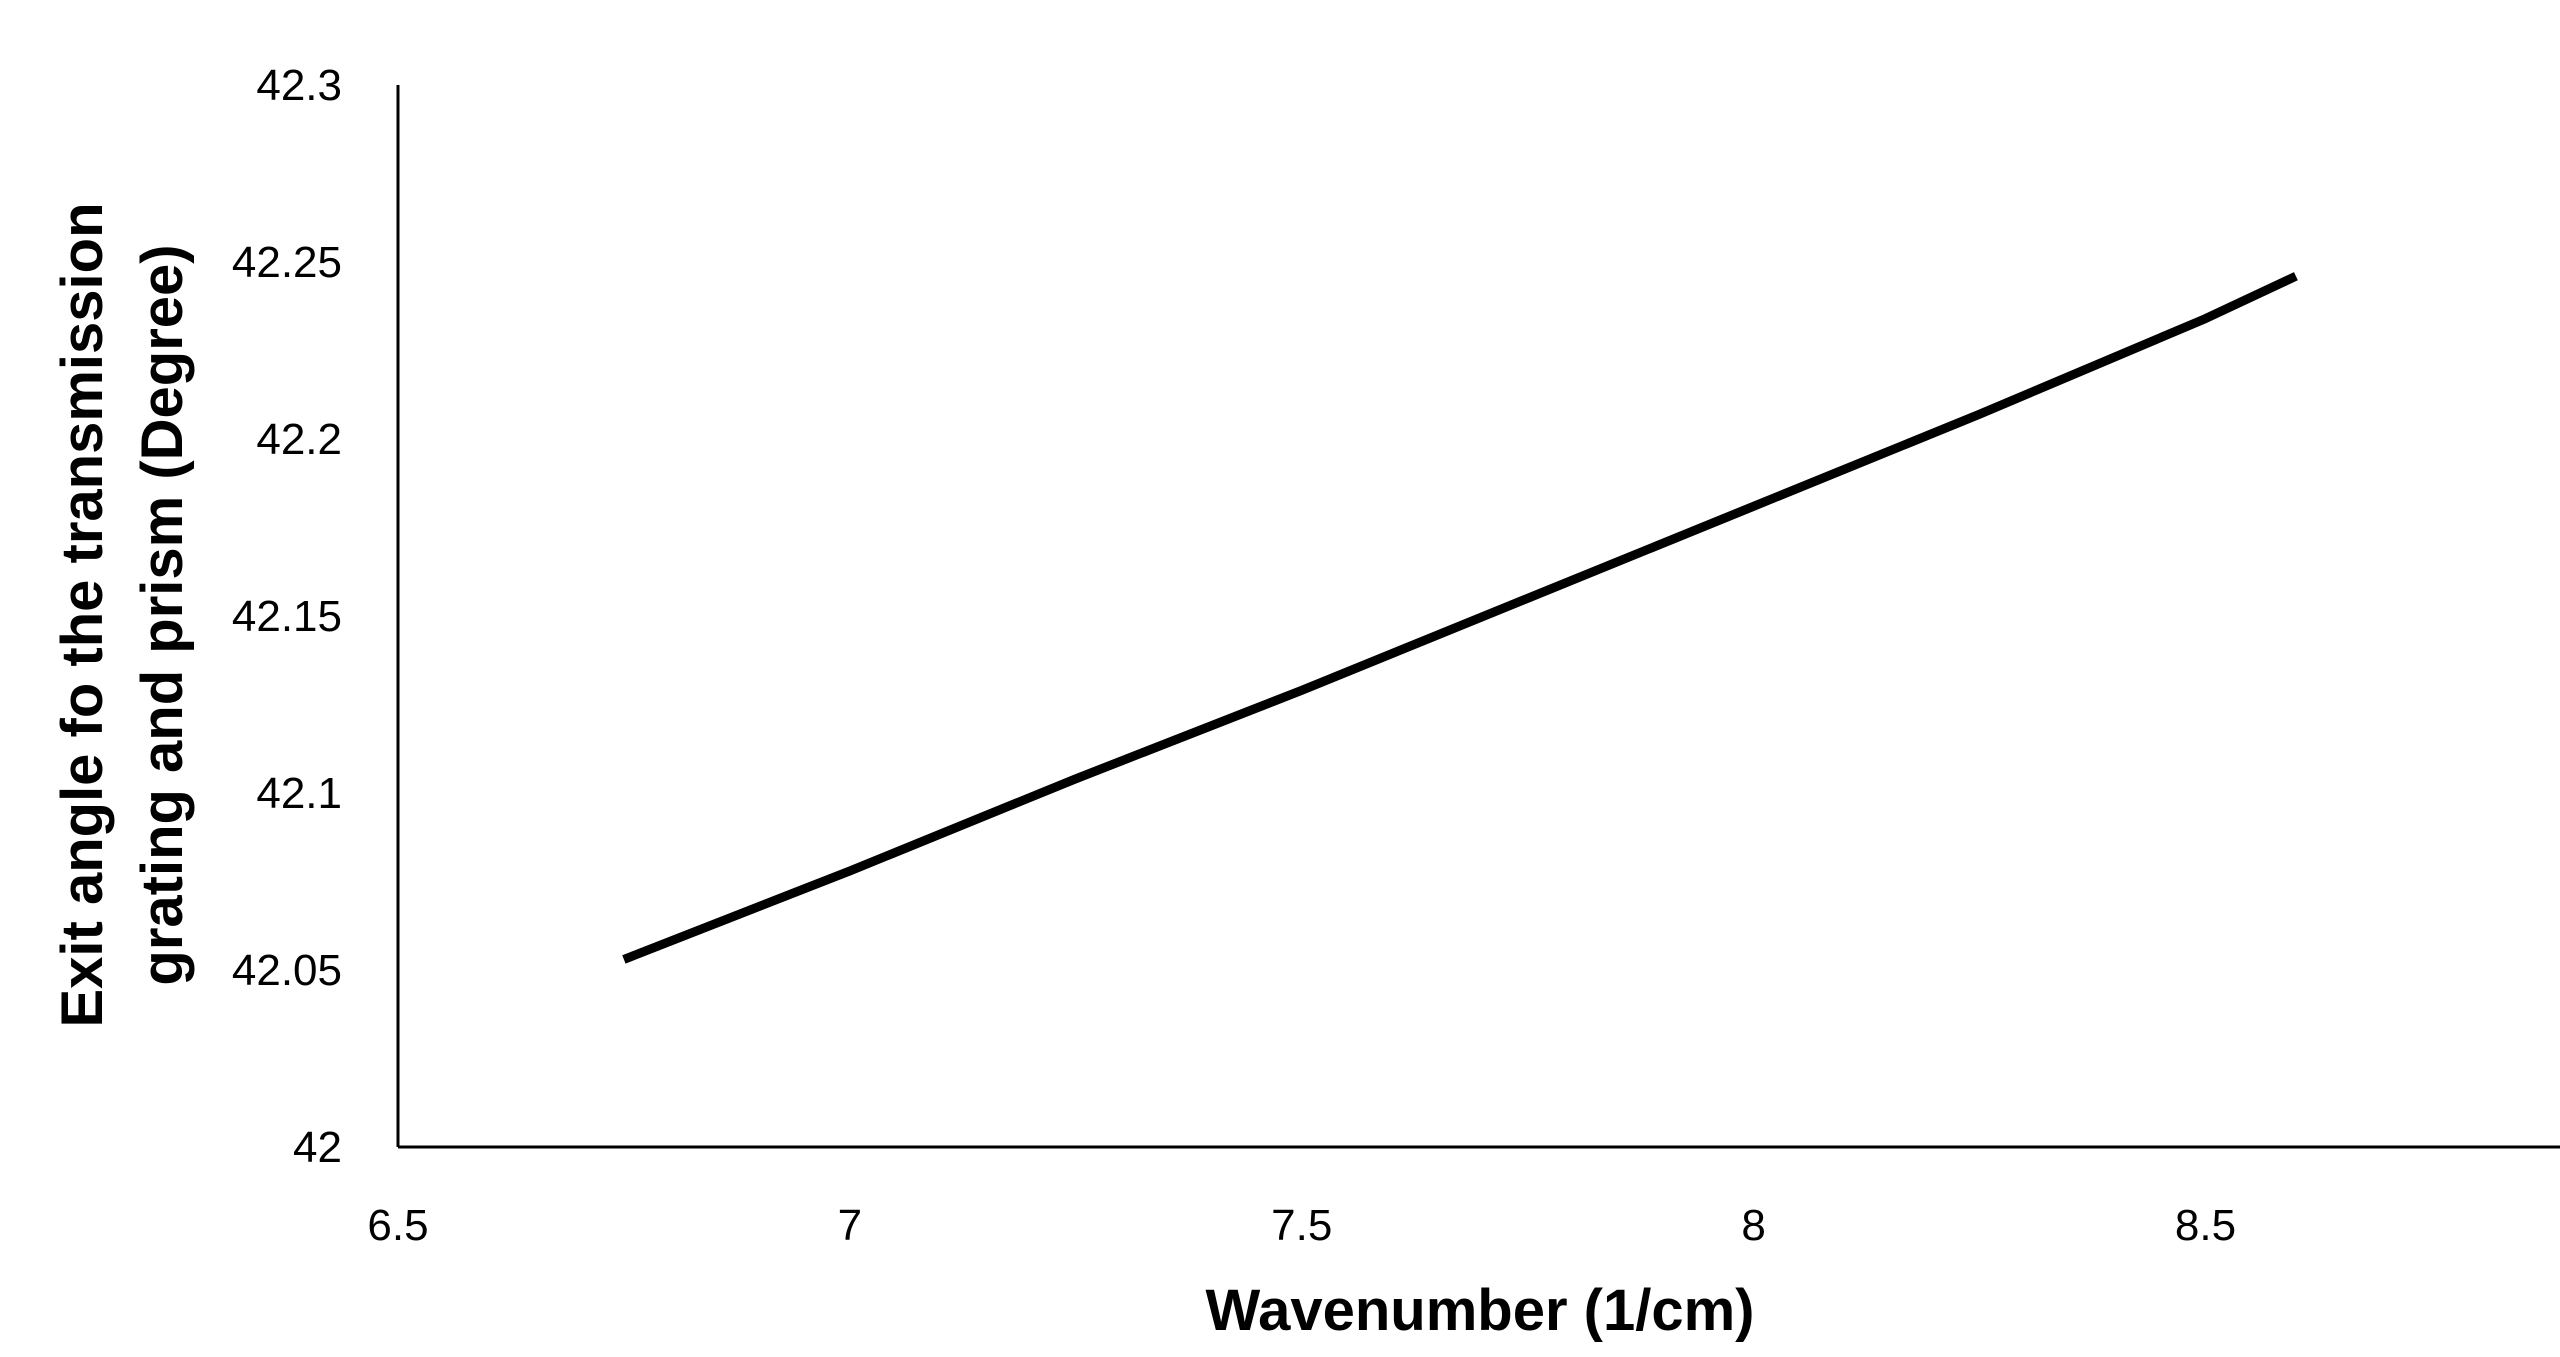  Describe the element at coordinates (162, 614) in the screenshot. I see `y-axis-title-line-2: grating and prism (Degree)` at that location.